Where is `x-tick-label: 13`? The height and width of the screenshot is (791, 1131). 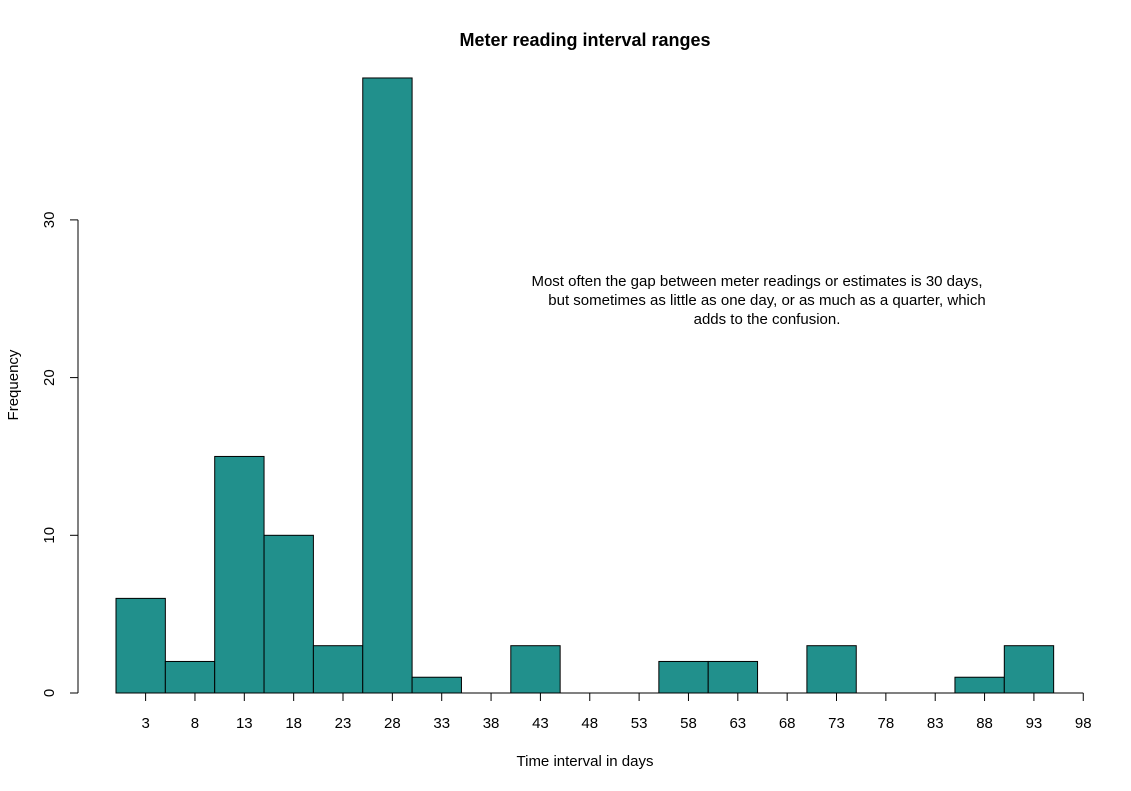 x-tick-label: 13 is located at coordinates (244, 723).